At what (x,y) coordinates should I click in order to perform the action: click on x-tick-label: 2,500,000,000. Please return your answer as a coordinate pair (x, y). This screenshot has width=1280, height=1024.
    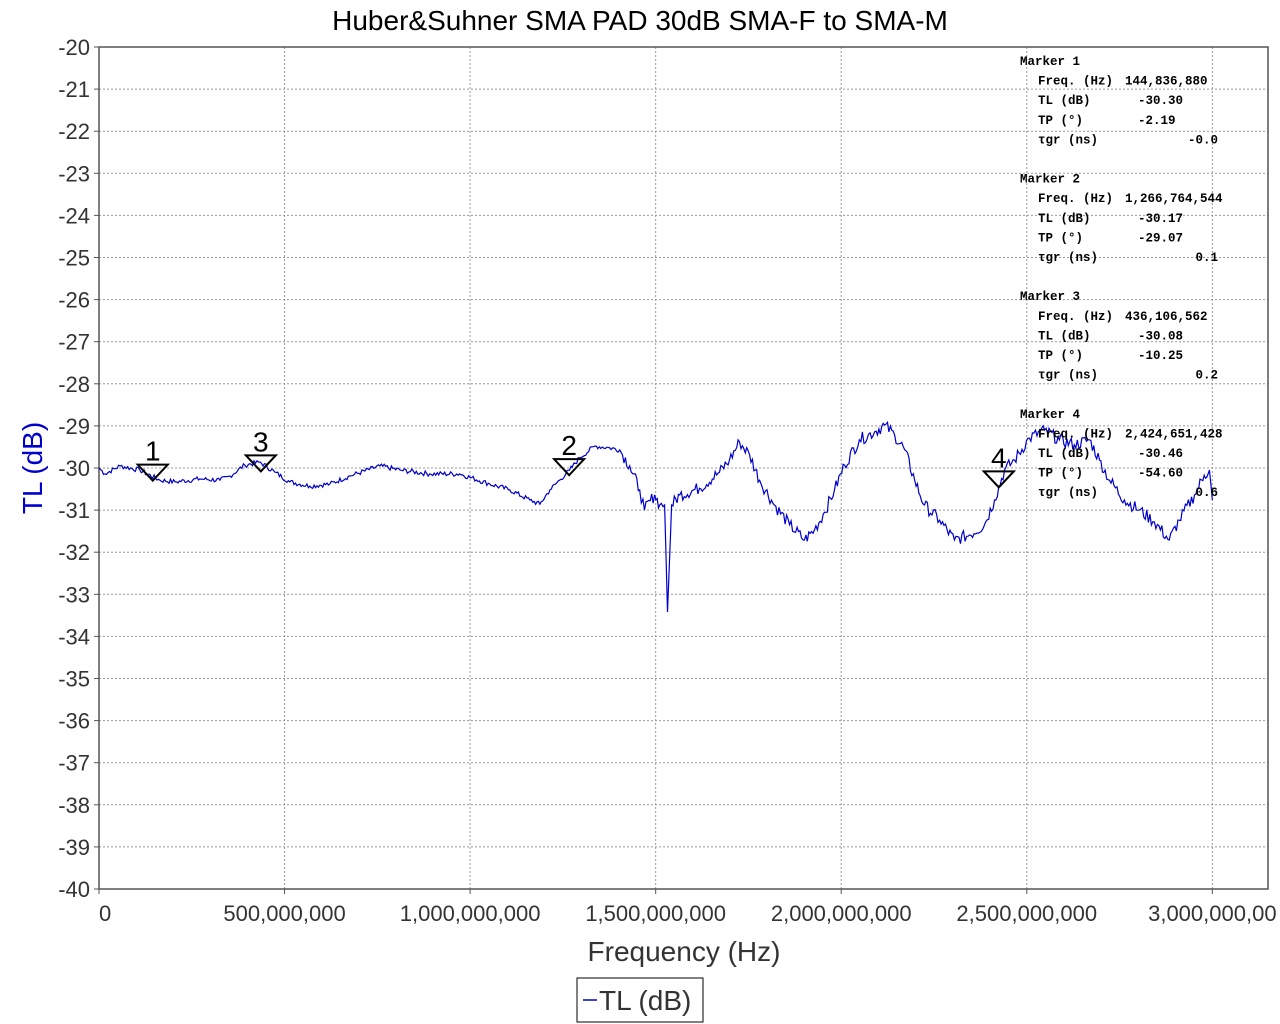
    Looking at the image, I should click on (1026, 913).